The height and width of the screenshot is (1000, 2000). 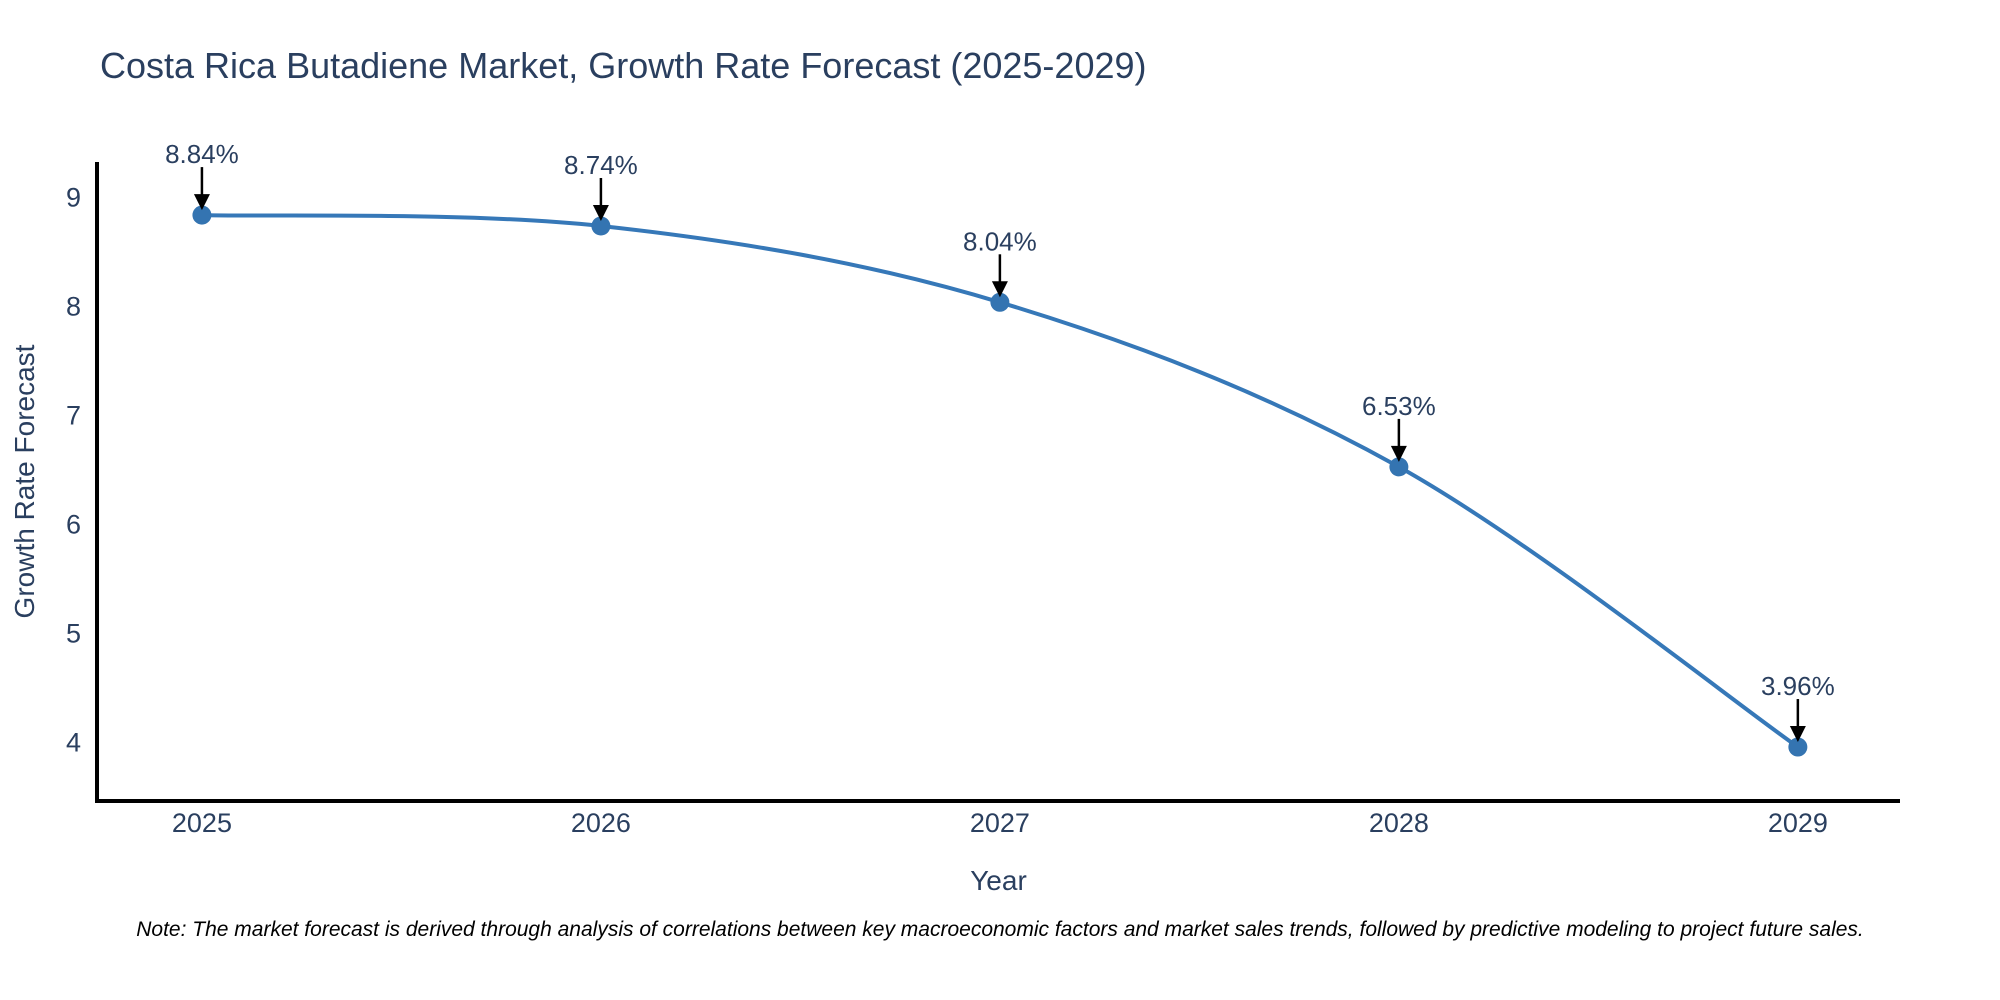 What do you see at coordinates (73, 198) in the screenshot?
I see `y-tick-label: 9` at bounding box center [73, 198].